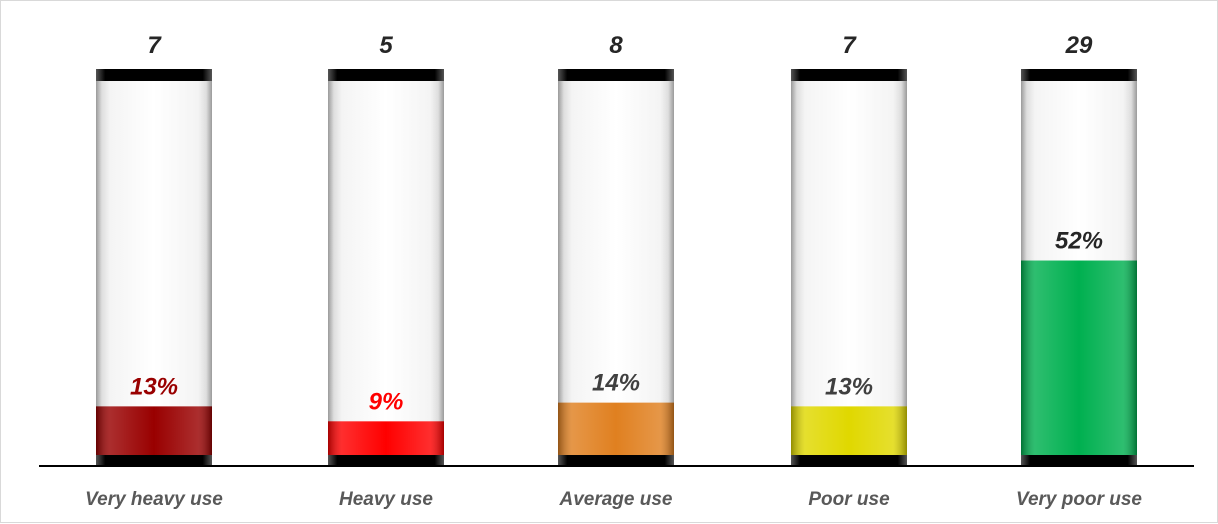  What do you see at coordinates (386, 45) in the screenshot?
I see `count-label-1: 5` at bounding box center [386, 45].